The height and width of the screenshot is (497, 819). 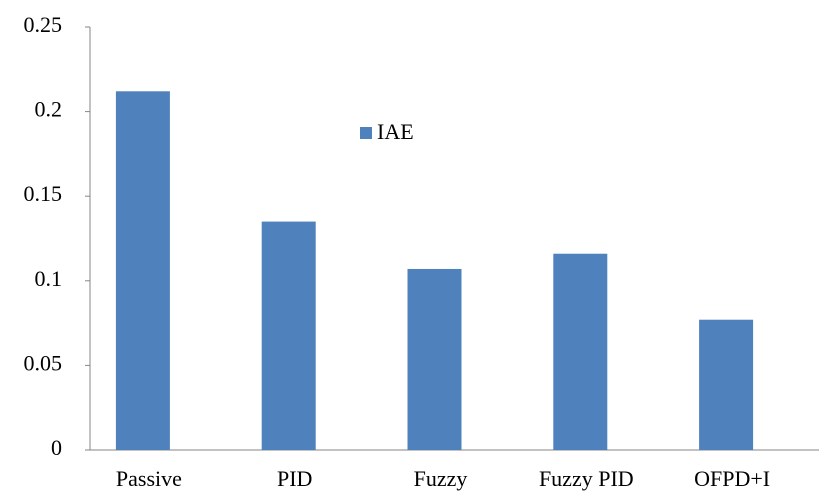 What do you see at coordinates (732, 478) in the screenshot?
I see `x-tick-label: OFPD+I` at bounding box center [732, 478].